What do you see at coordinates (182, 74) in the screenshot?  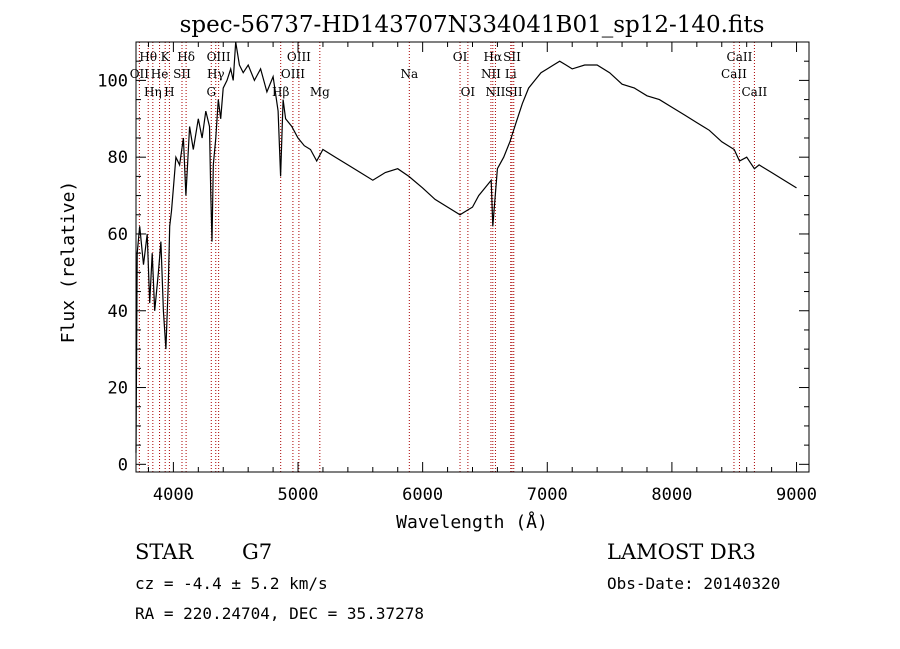 I see `reference-line-label-7: SII` at bounding box center [182, 74].